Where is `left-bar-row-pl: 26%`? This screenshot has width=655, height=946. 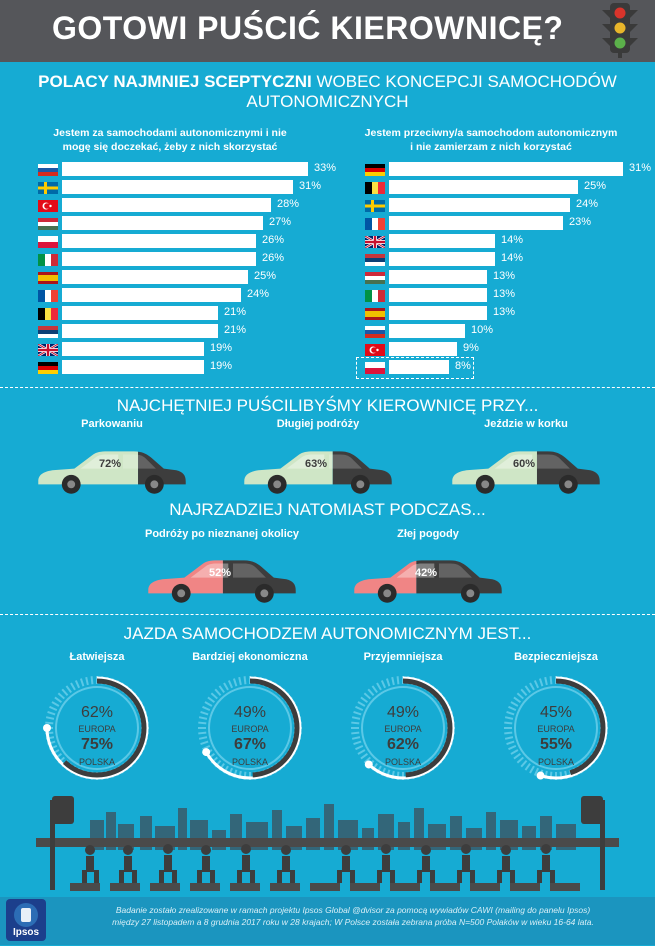 left-bar-row-pl: 26% is located at coordinates (188, 241).